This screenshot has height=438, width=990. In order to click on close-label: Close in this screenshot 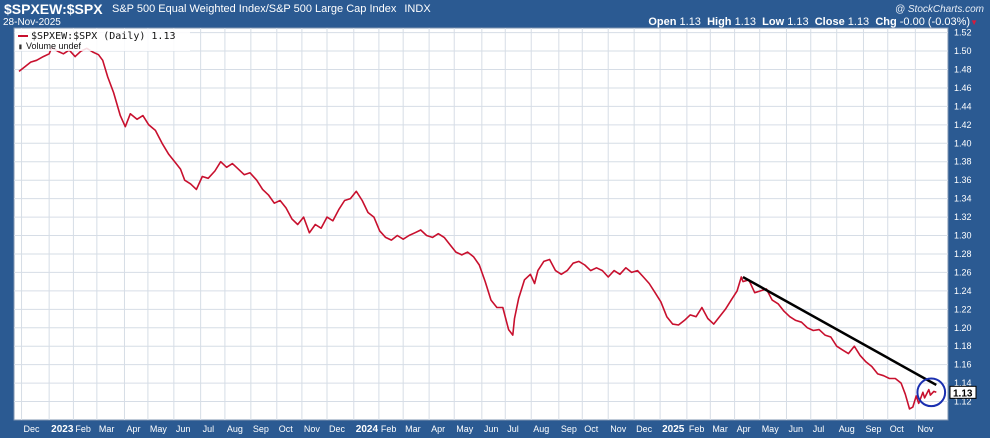, I will do `click(829, 22)`.